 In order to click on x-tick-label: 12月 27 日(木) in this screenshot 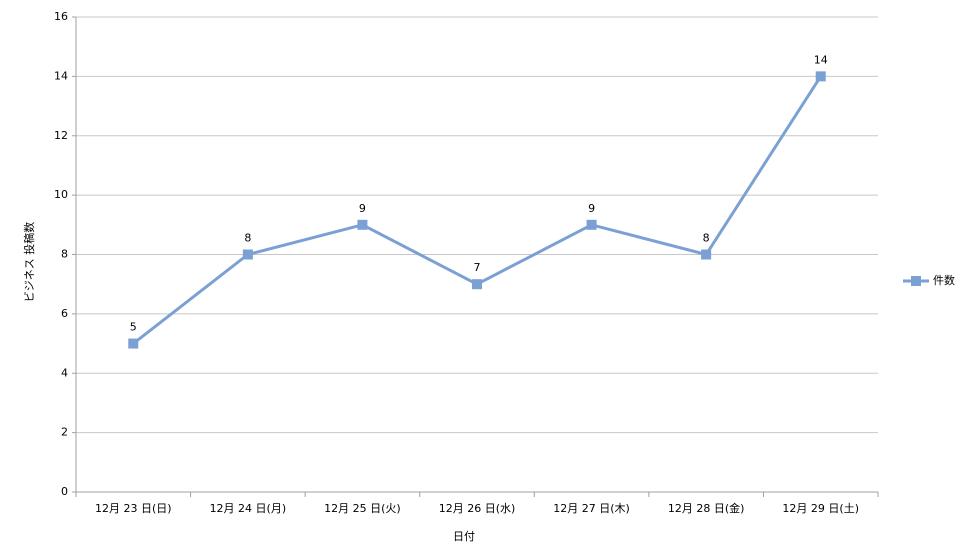, I will do `click(591, 508)`.